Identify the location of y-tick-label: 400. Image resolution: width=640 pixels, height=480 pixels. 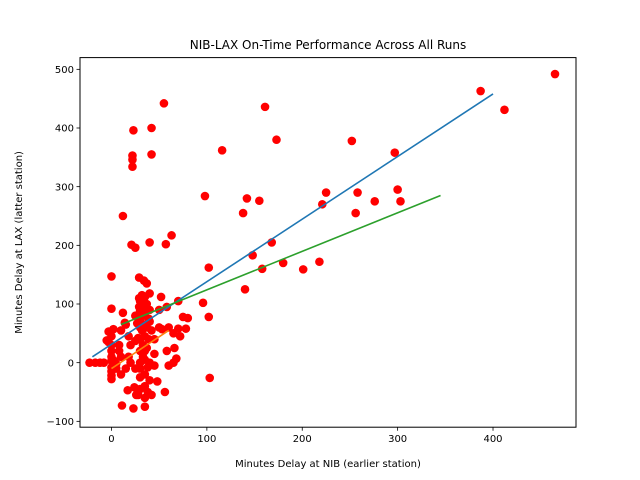
(64, 129).